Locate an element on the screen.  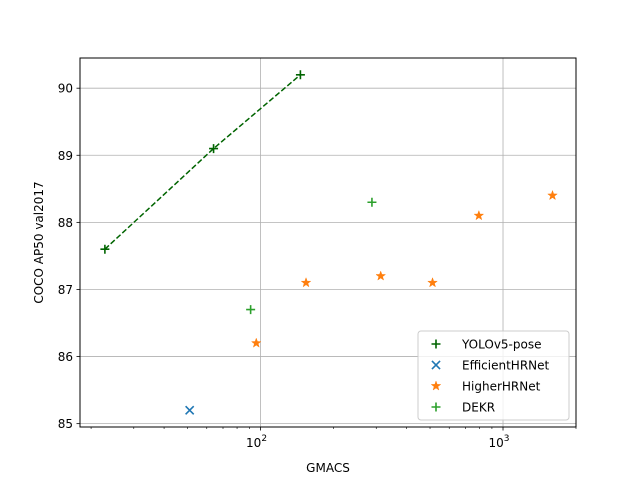
legend: YOLOv5-pose EfficientHRNet HigherHRNet DEKR is located at coordinates (493, 375).